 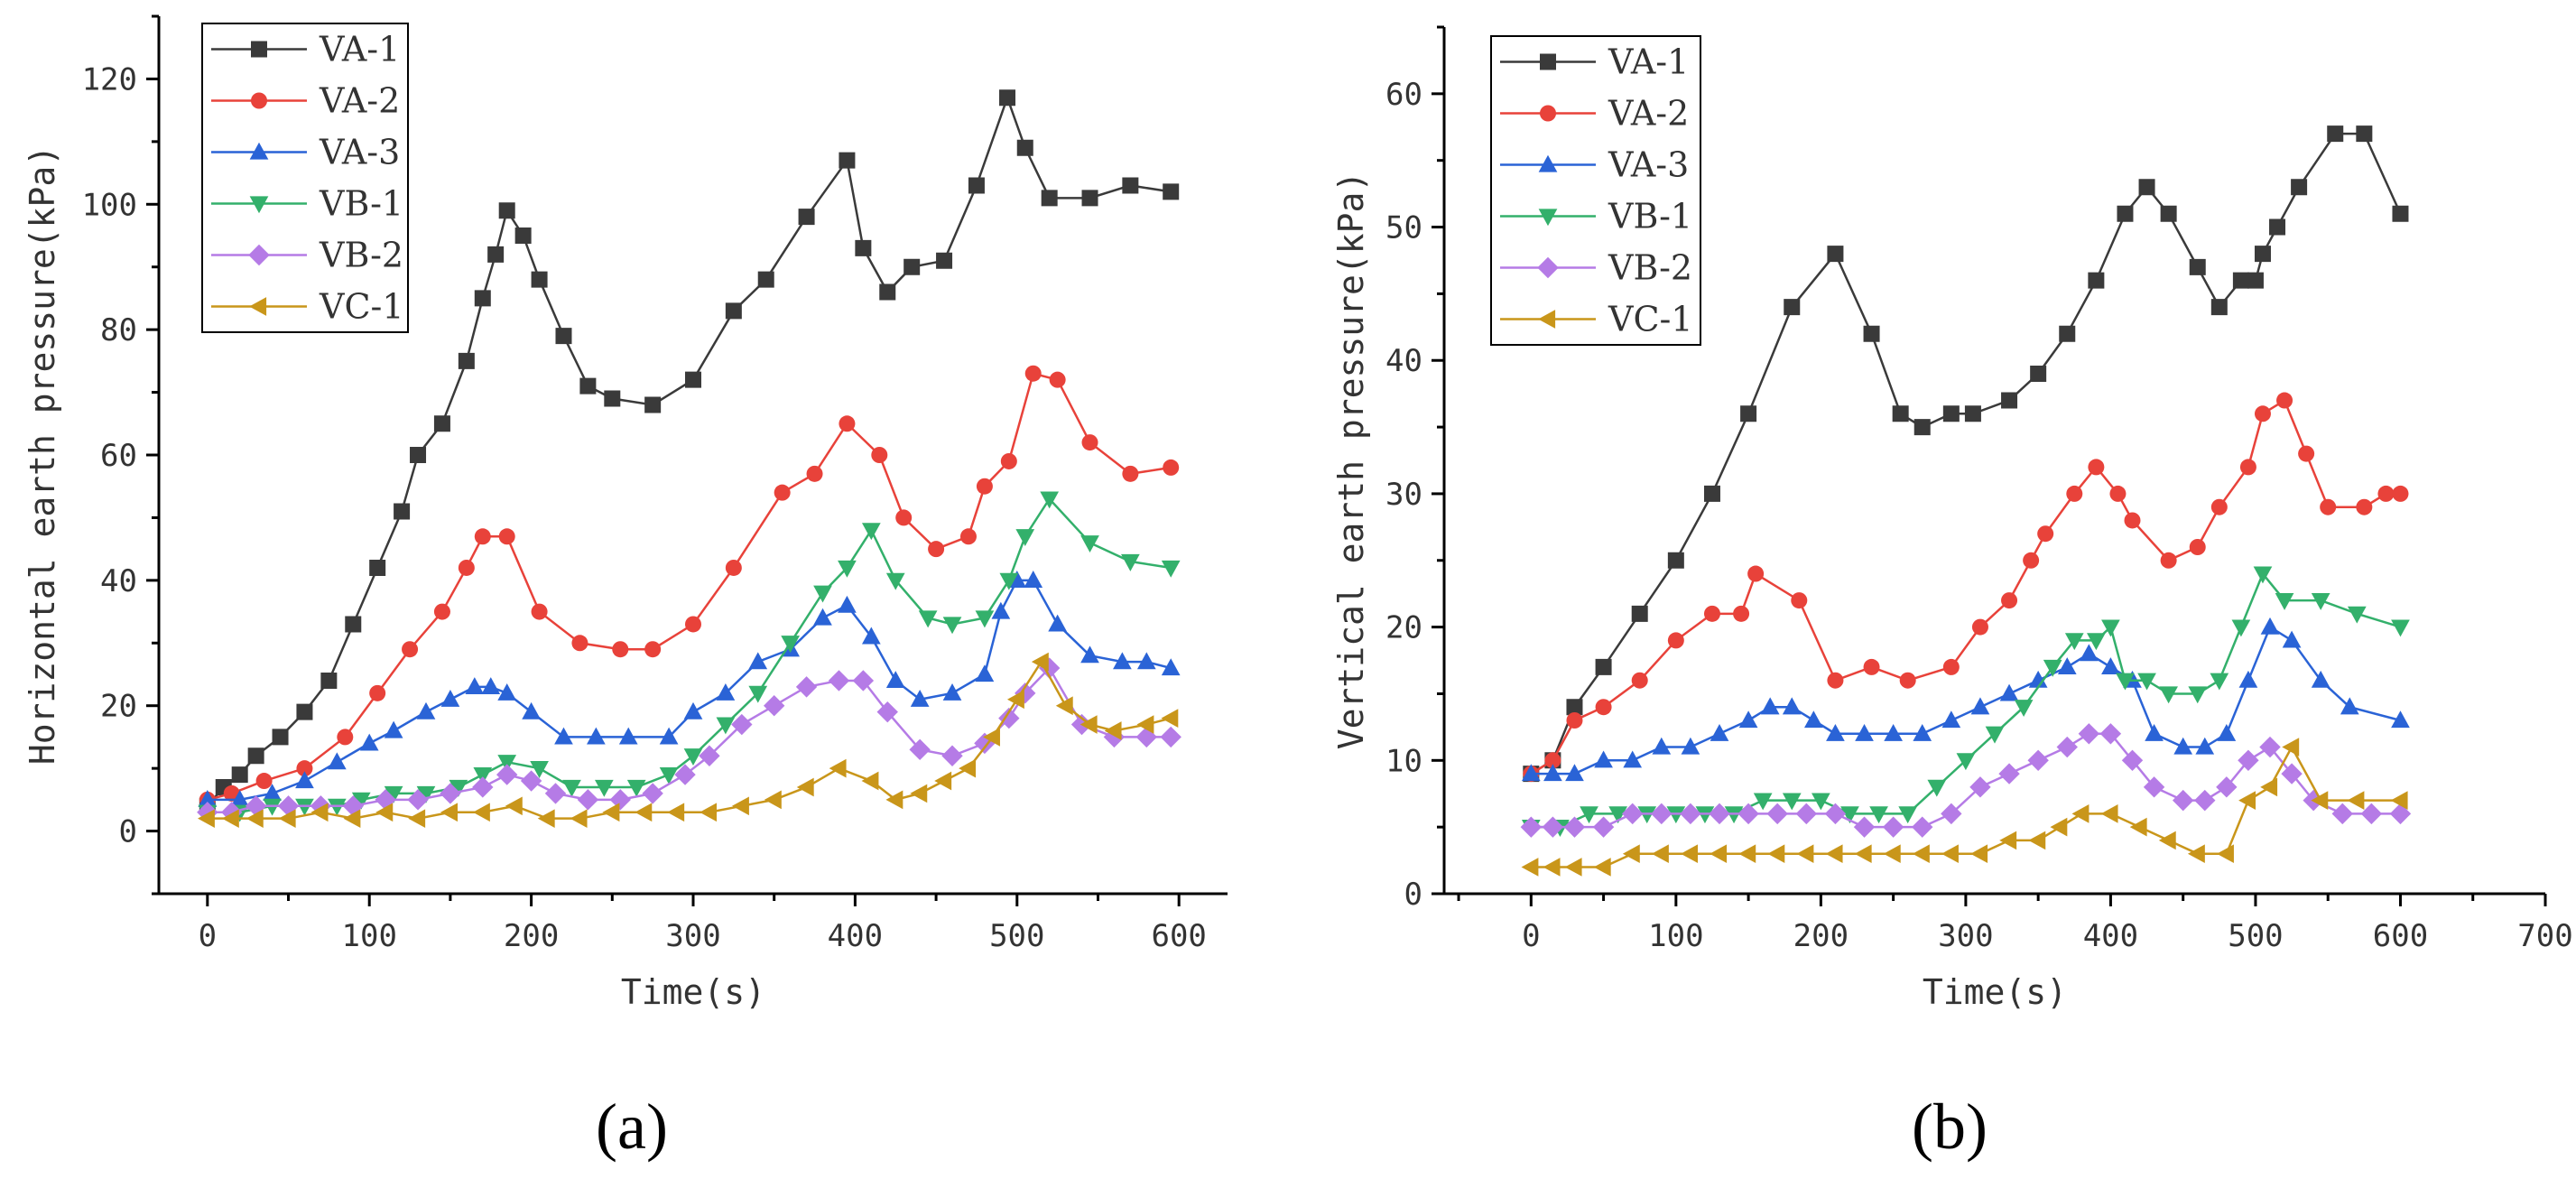 What do you see at coordinates (2544, 936) in the screenshot?
I see `x-tick-label: 700` at bounding box center [2544, 936].